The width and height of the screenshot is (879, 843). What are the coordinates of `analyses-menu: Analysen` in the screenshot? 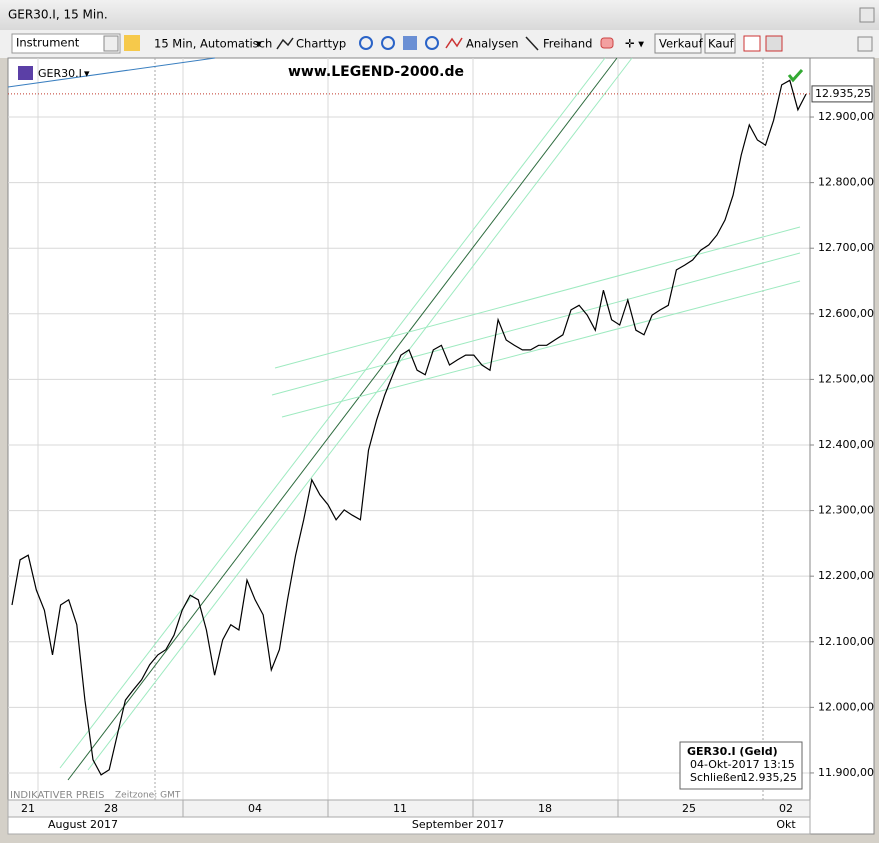 It's located at (492, 44).